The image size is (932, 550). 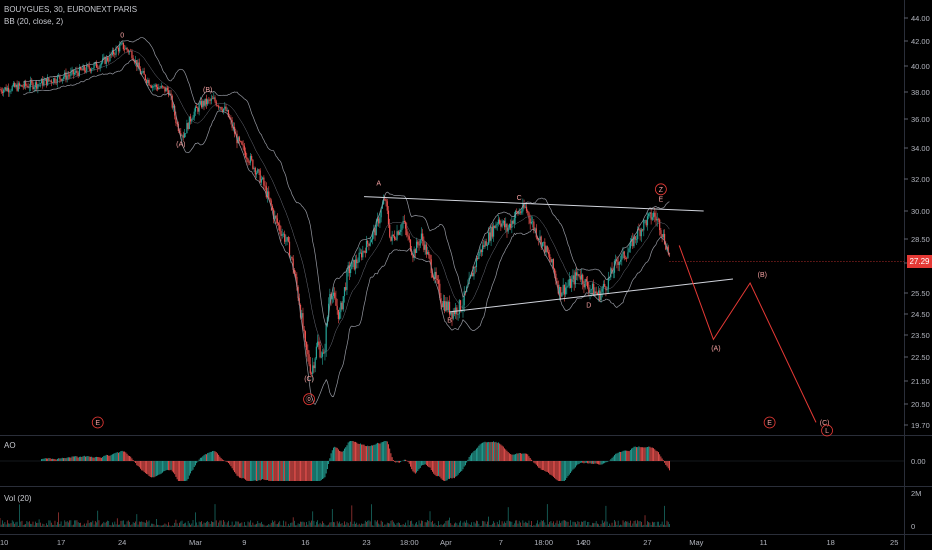 I want to click on bb-indicator-label: BB (20, close, 2), so click(x=34, y=21).